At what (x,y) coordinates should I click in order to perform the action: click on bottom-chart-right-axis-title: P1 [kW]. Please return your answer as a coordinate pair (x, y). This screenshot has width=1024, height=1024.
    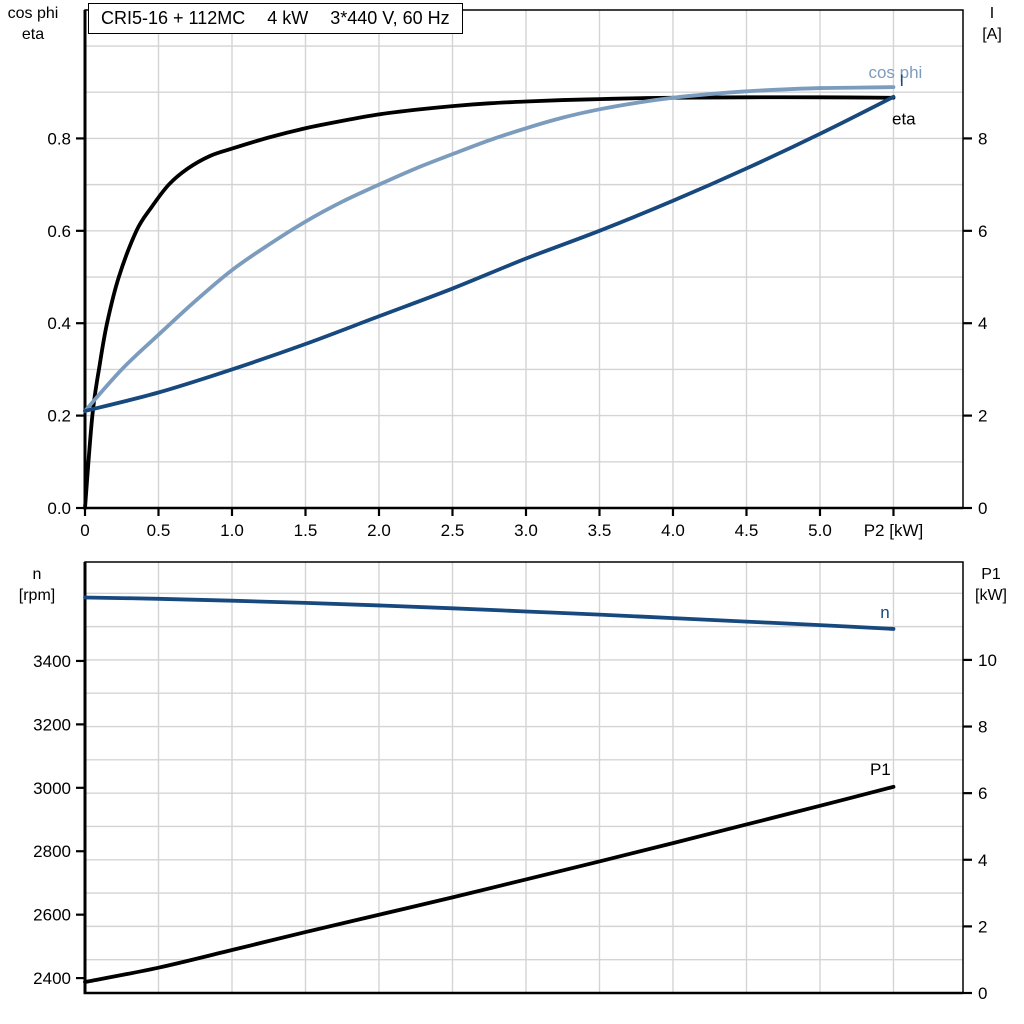
    Looking at the image, I should click on (991, 585).